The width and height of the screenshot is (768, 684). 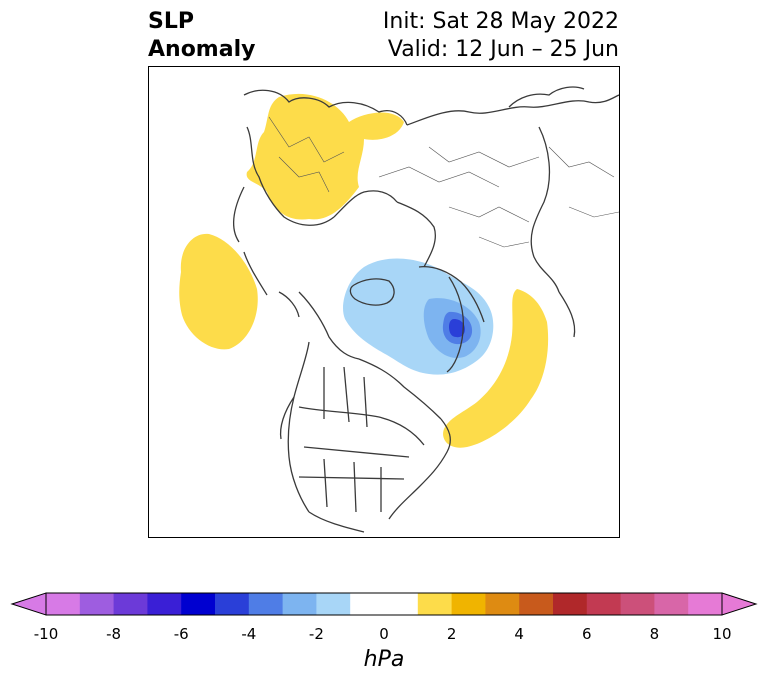 I want to click on colorbar-tick-label: -2, so click(x=316, y=634).